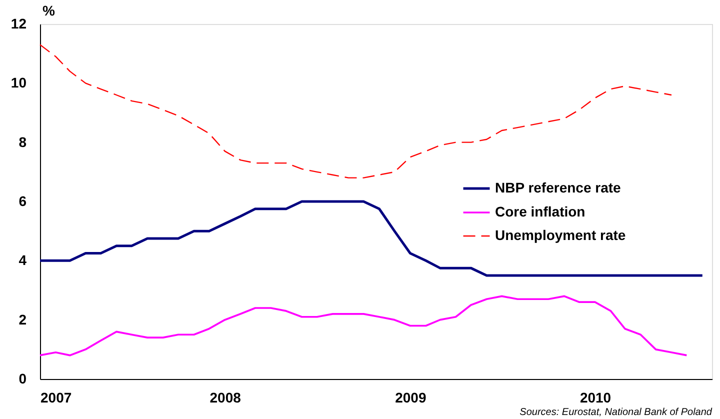  What do you see at coordinates (22, 378) in the screenshot?
I see `y-tick-label: 0` at bounding box center [22, 378].